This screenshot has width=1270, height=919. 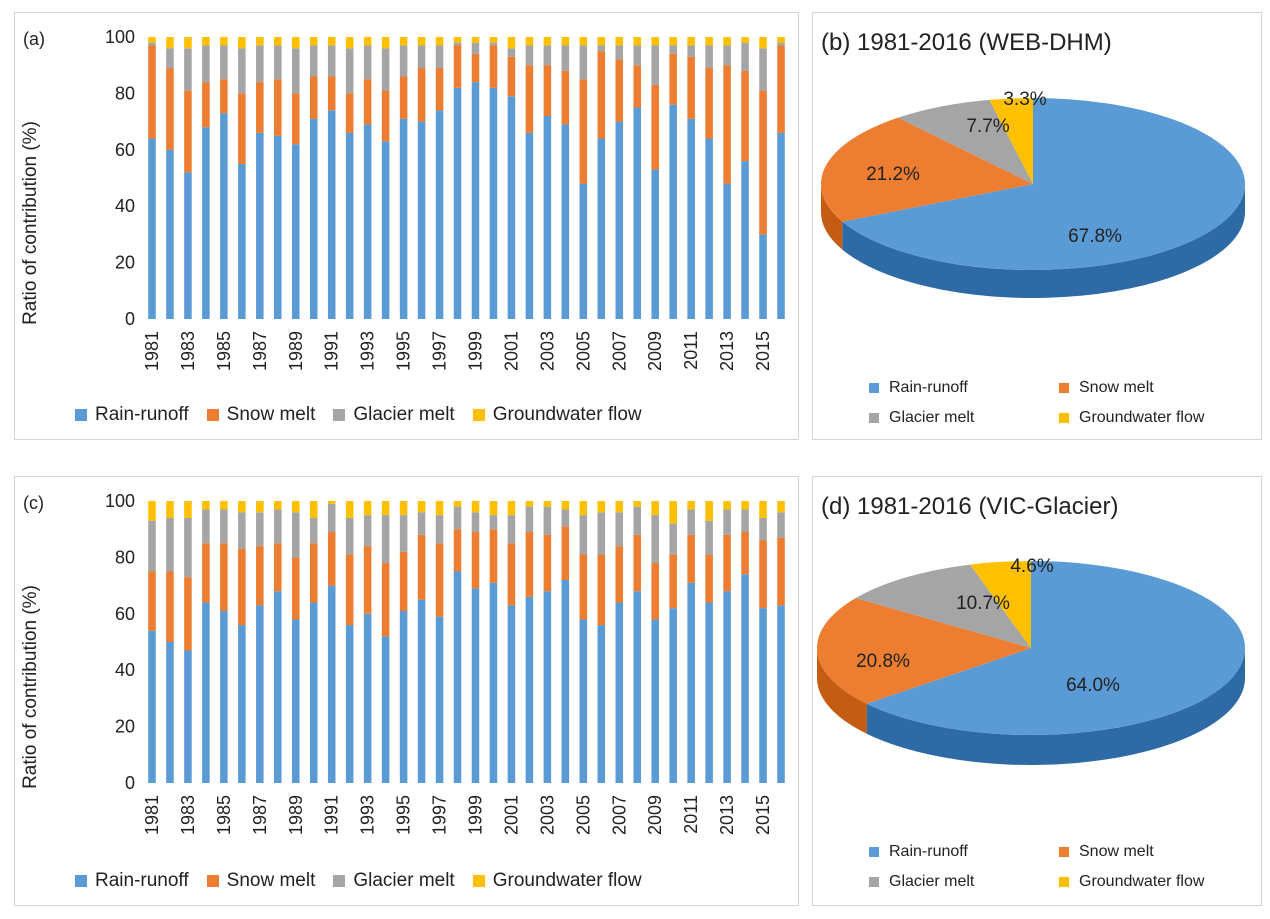 What do you see at coordinates (565, 553) in the screenshot?
I see `bar-snow-2004` at bounding box center [565, 553].